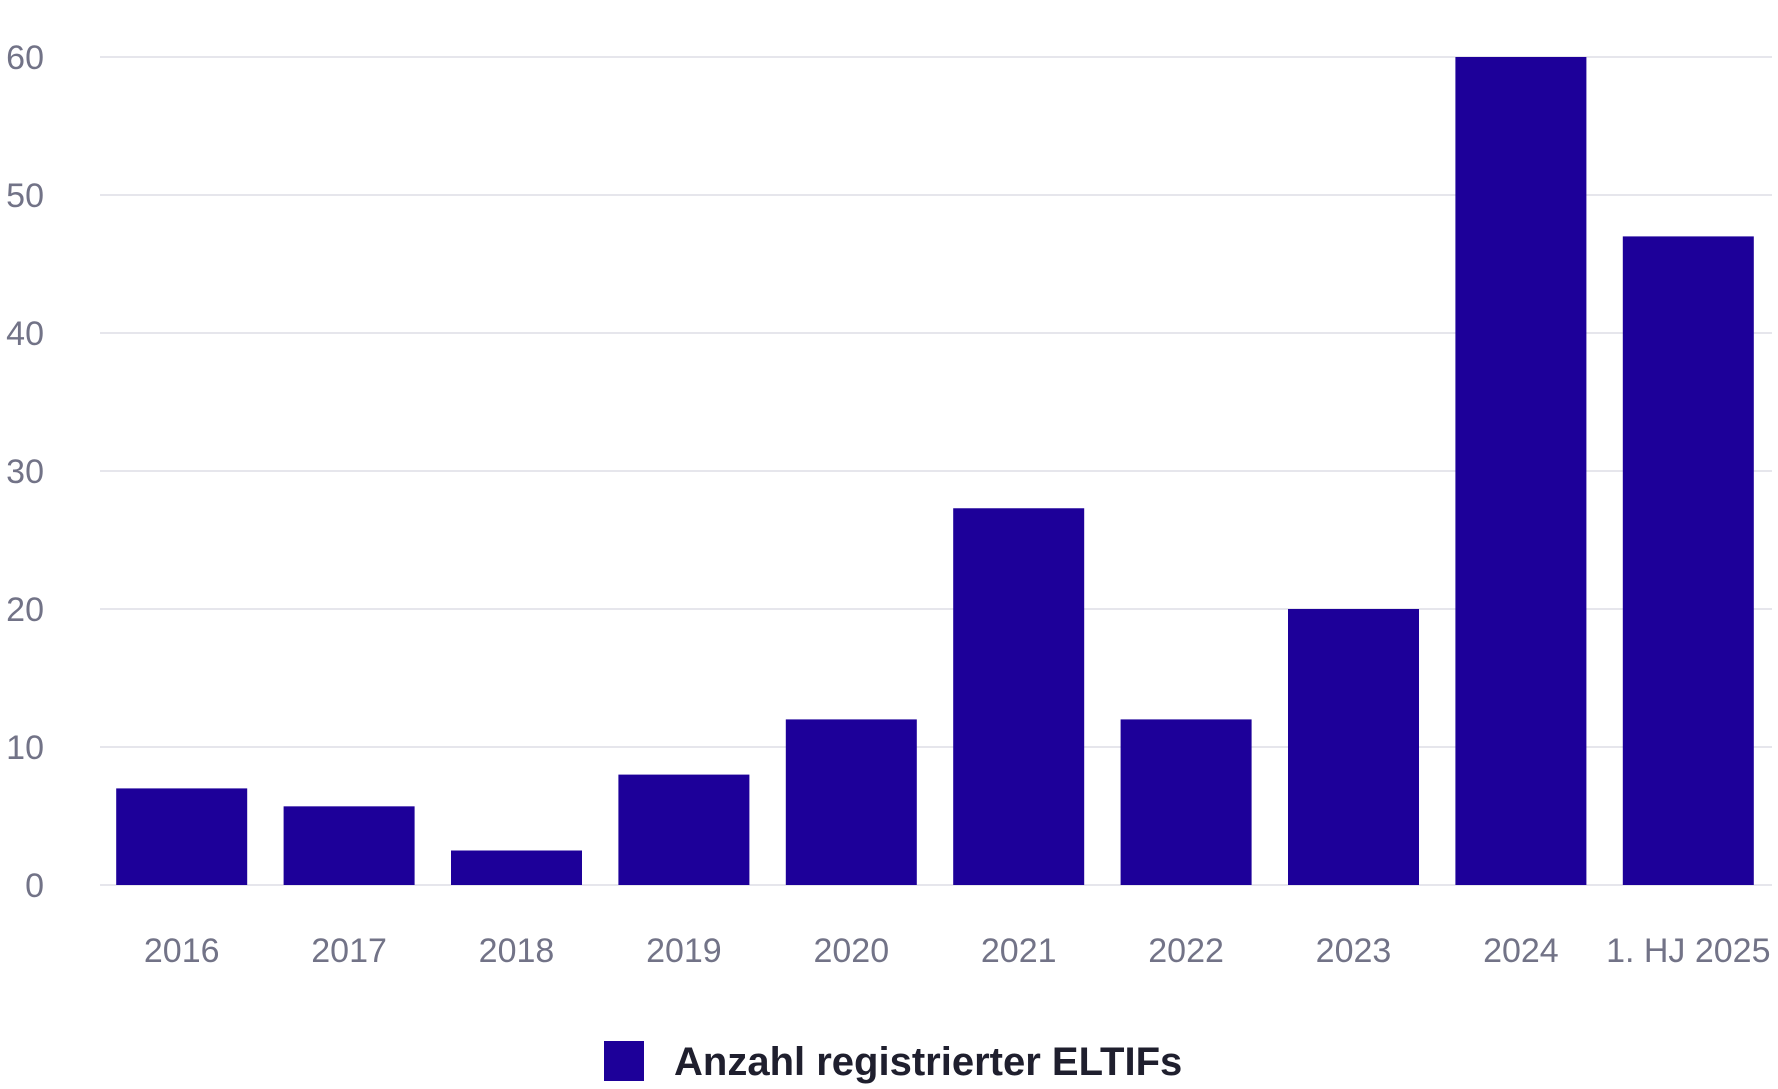 The height and width of the screenshot is (1089, 1778). I want to click on y-tick-label: 60, so click(25, 58).